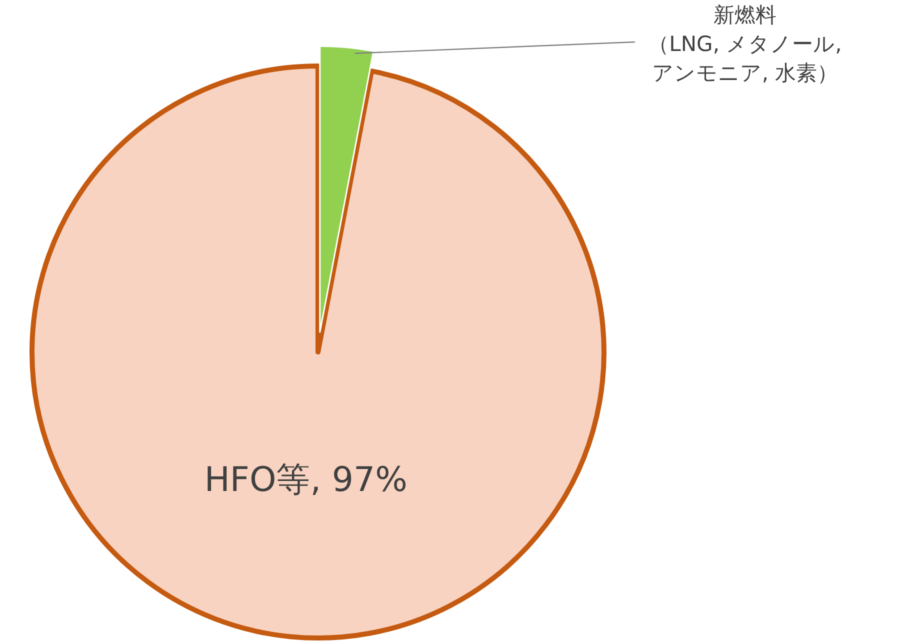 The image size is (905, 644). I want to click on slice-label: 新燃料（LNG, メタノール, アンモニア, 水素）, so click(745, 44).